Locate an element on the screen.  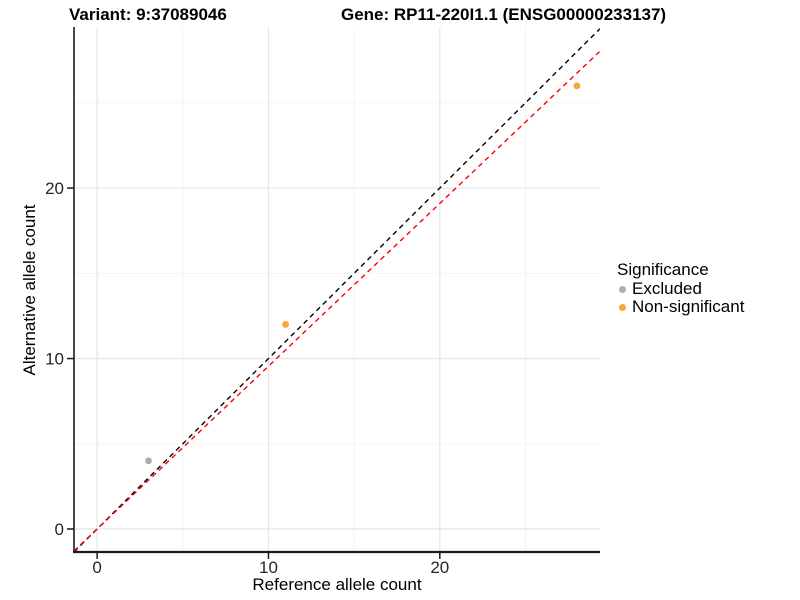
y-tick-label: 10 is located at coordinates (54, 359).